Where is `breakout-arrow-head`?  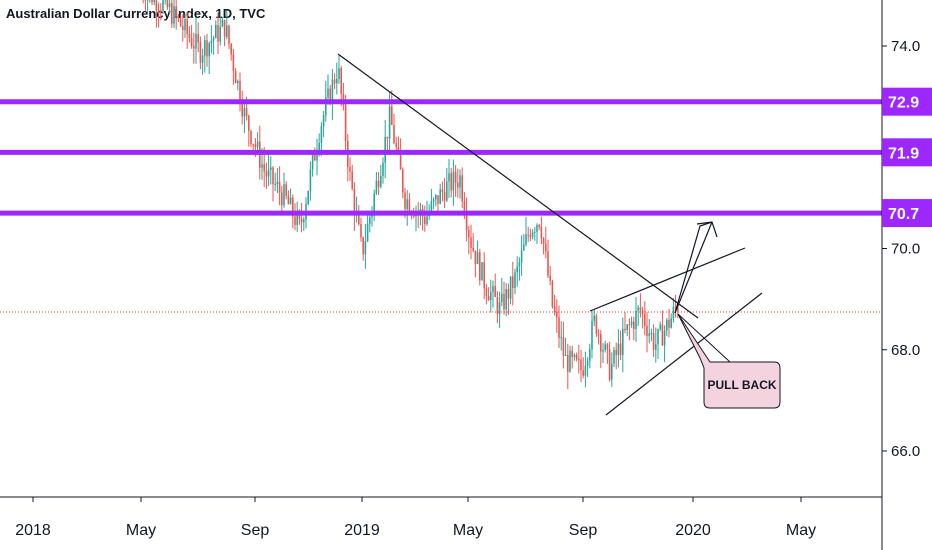
breakout-arrow-head is located at coordinates (707, 229).